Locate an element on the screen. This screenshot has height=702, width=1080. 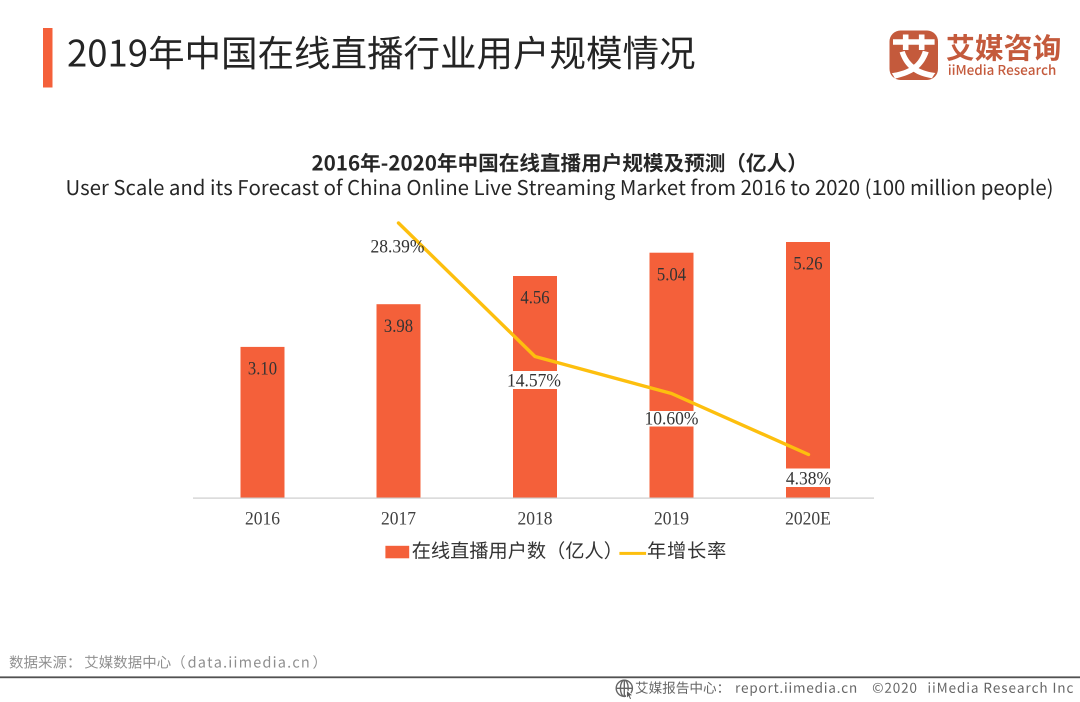
svg-text: 5.26 is located at coordinates (807, 263).